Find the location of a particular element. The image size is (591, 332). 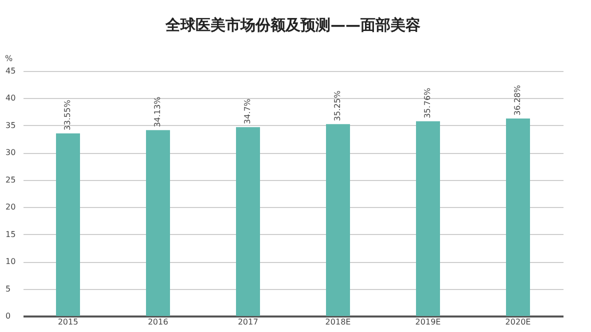

data-label: 34.13% is located at coordinates (157, 112).